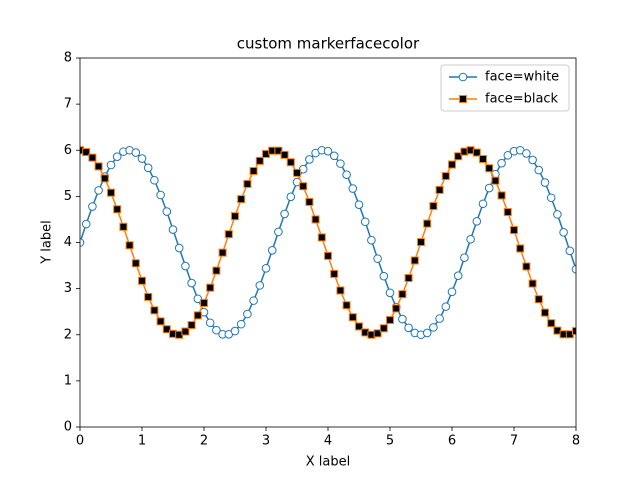  Describe the element at coordinates (68, 288) in the screenshot. I see `y-tick-label: 3` at that location.